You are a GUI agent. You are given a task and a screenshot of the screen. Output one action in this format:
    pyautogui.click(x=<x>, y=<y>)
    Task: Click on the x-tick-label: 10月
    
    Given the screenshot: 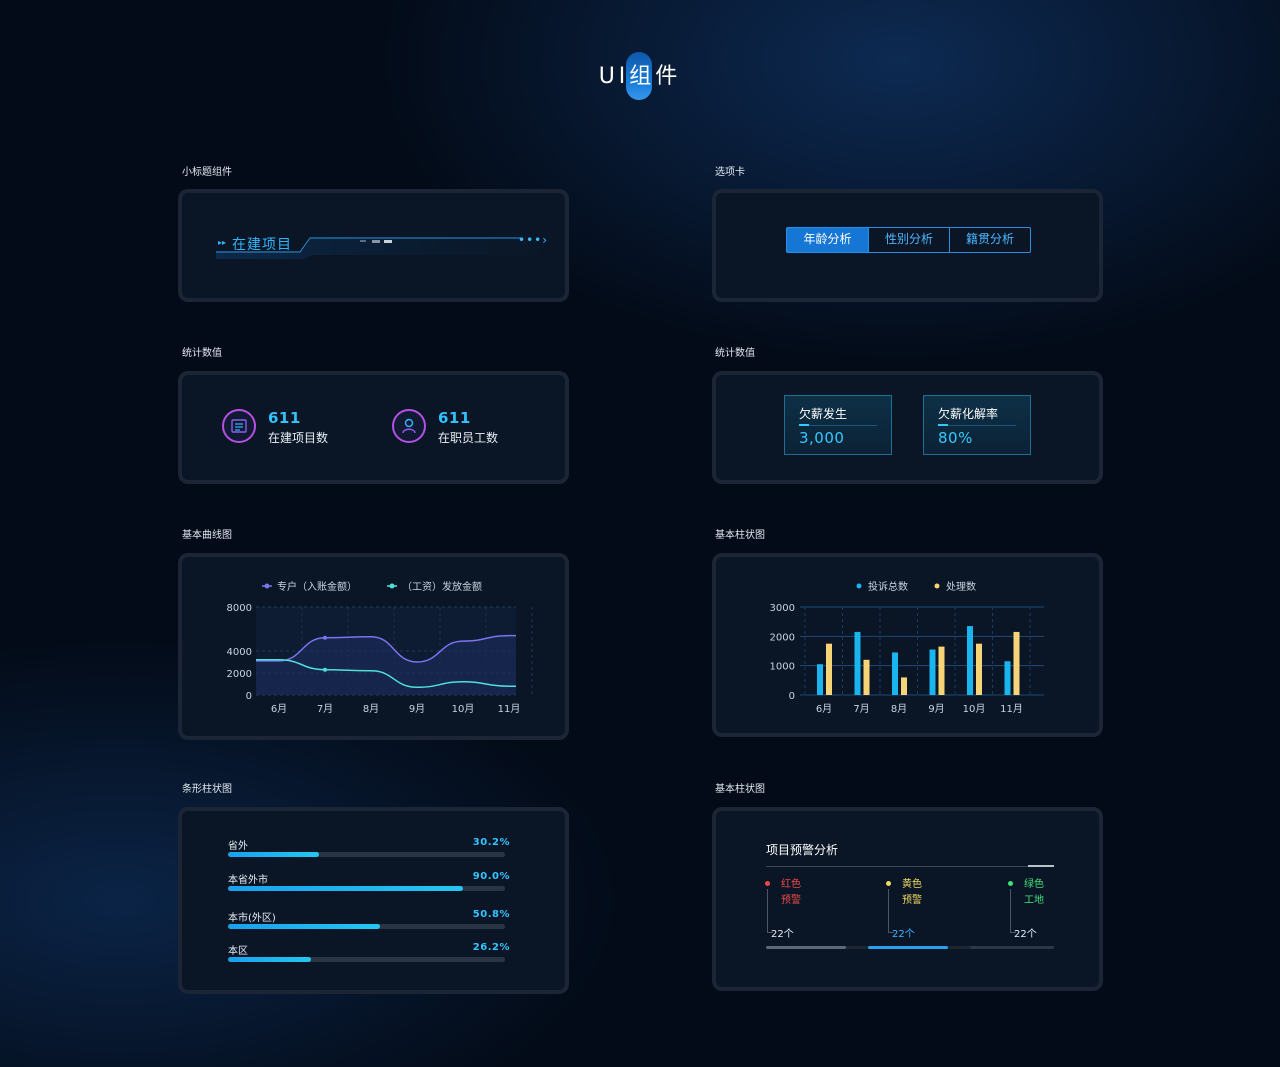 What is the action you would take?
    pyautogui.click(x=463, y=709)
    